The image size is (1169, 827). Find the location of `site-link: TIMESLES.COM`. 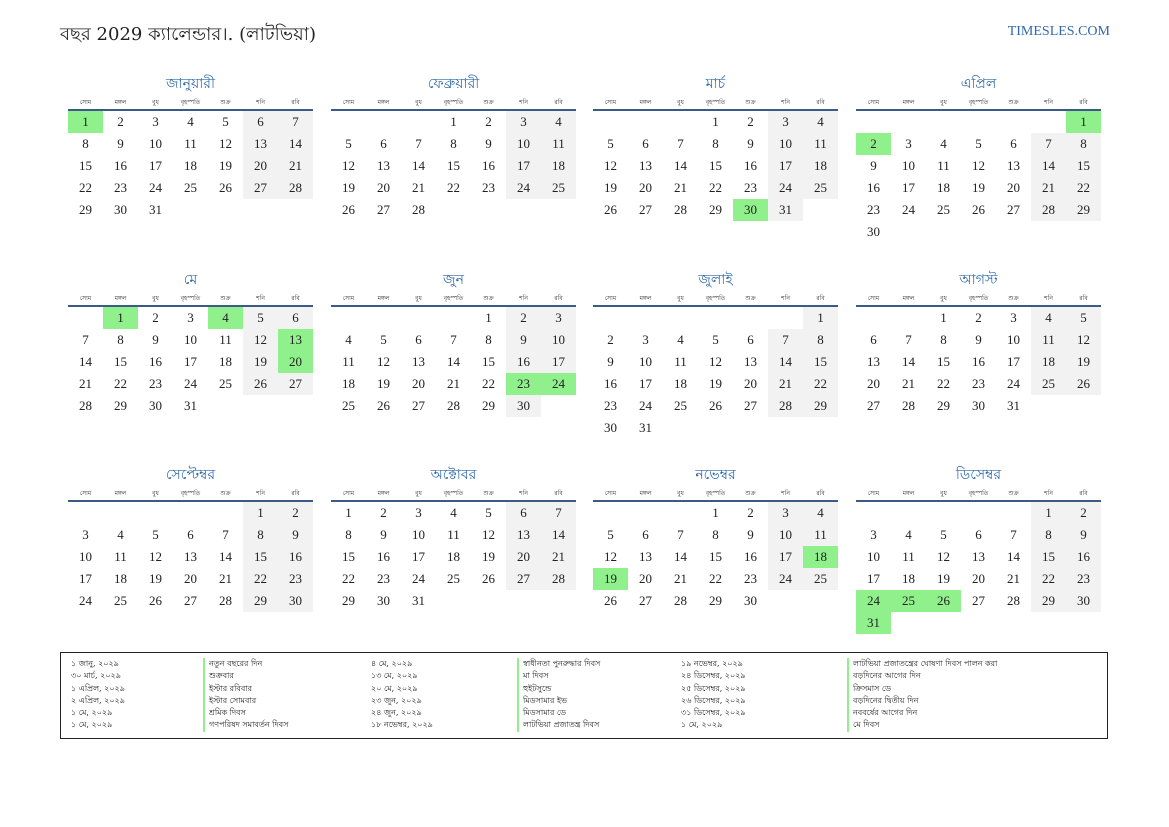

site-link: TIMESLES.COM is located at coordinates (1058, 31).